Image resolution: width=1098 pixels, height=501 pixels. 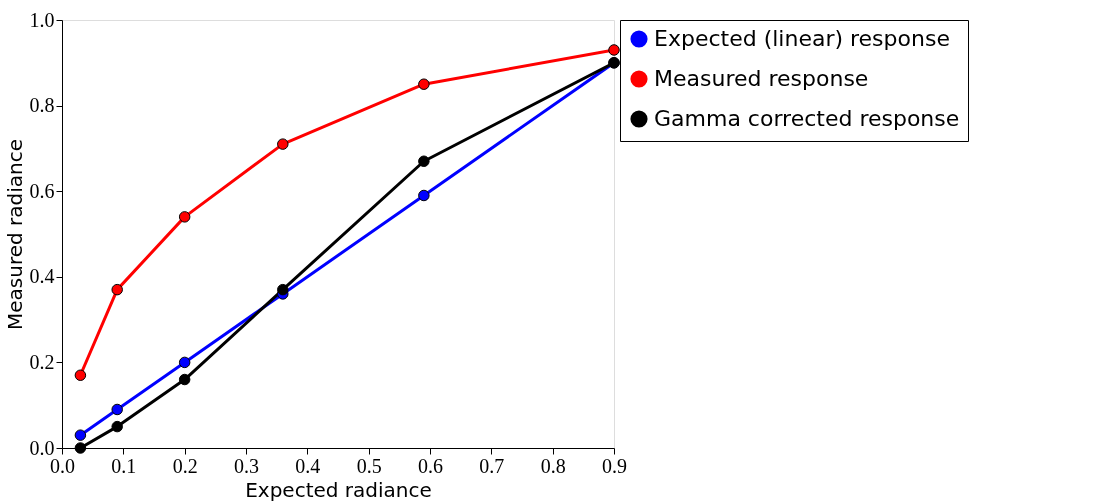 I want to click on y-axis-title: Measured radiance, so click(x=14, y=234).